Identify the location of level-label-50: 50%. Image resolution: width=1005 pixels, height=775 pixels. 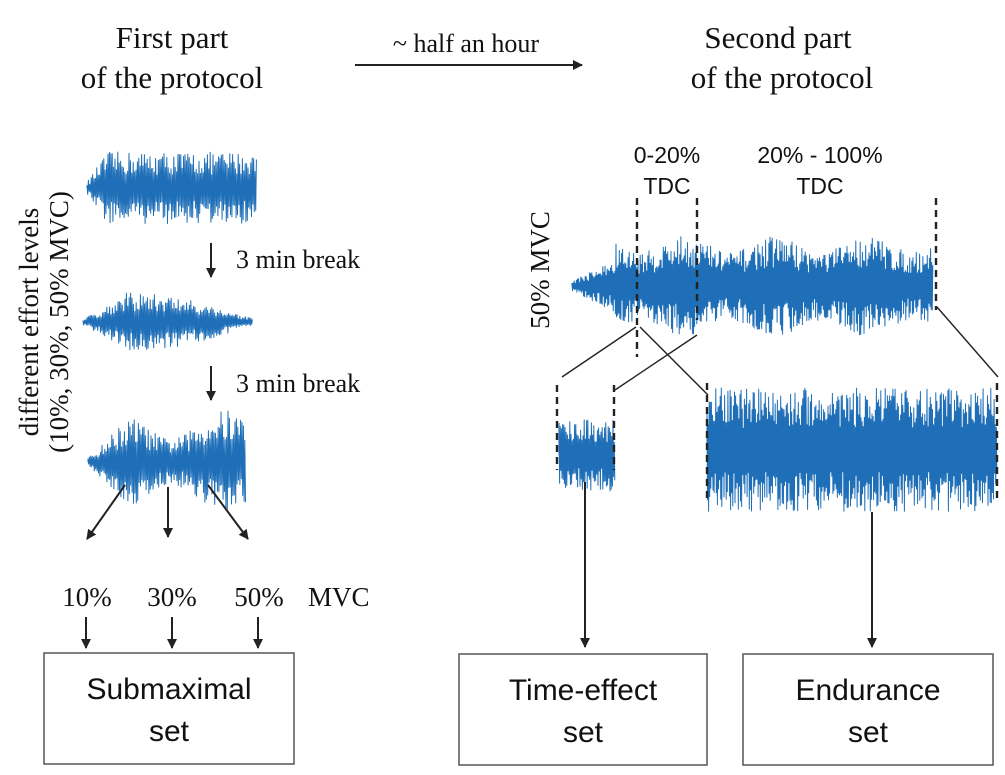
(259, 597).